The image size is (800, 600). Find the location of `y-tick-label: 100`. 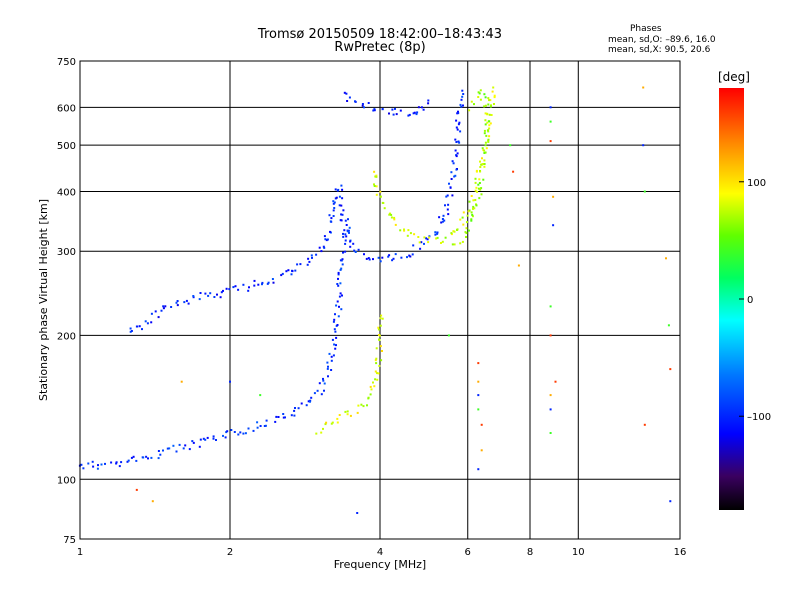

y-tick-label: 100 is located at coordinates (66, 480).